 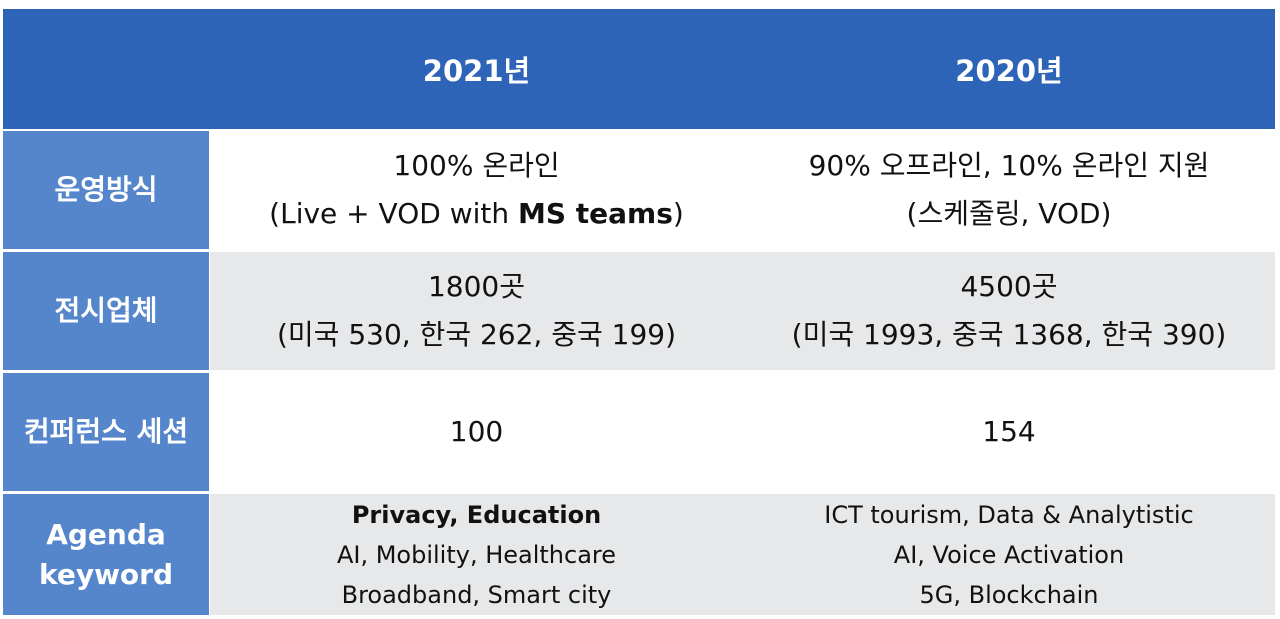 What do you see at coordinates (106, 574) in the screenshot?
I see `label-agenda-line2: keyword` at bounding box center [106, 574].